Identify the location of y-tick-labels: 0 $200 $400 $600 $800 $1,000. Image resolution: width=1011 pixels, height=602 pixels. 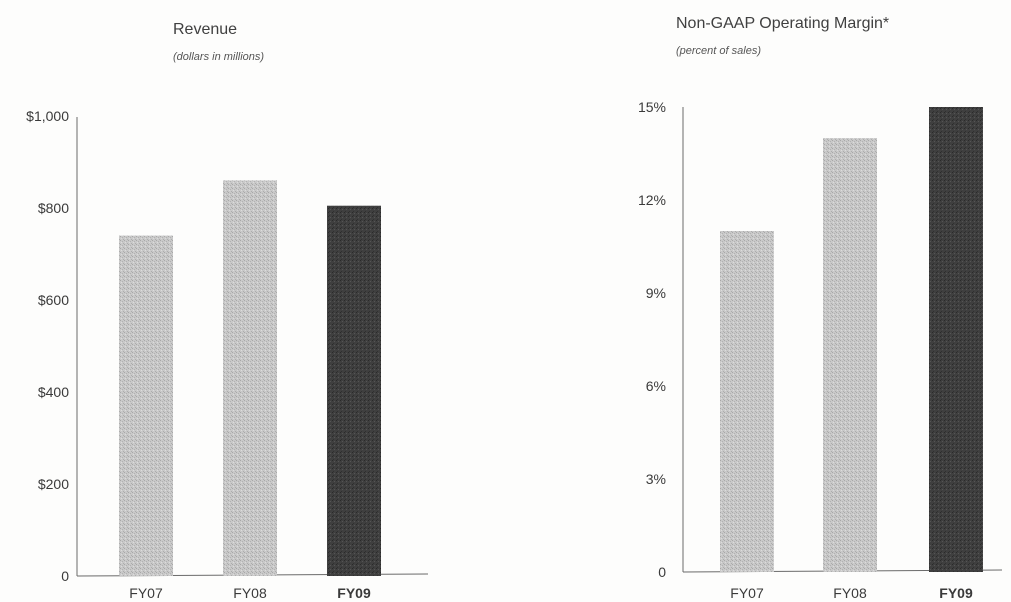
(47, 346).